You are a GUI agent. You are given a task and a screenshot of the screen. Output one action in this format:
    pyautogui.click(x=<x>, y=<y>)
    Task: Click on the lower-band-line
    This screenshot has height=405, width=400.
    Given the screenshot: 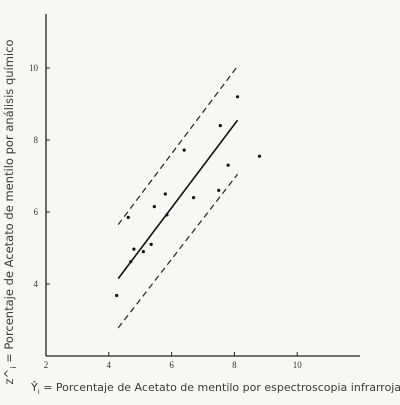 What is the action you would take?
    pyautogui.click(x=178, y=251)
    